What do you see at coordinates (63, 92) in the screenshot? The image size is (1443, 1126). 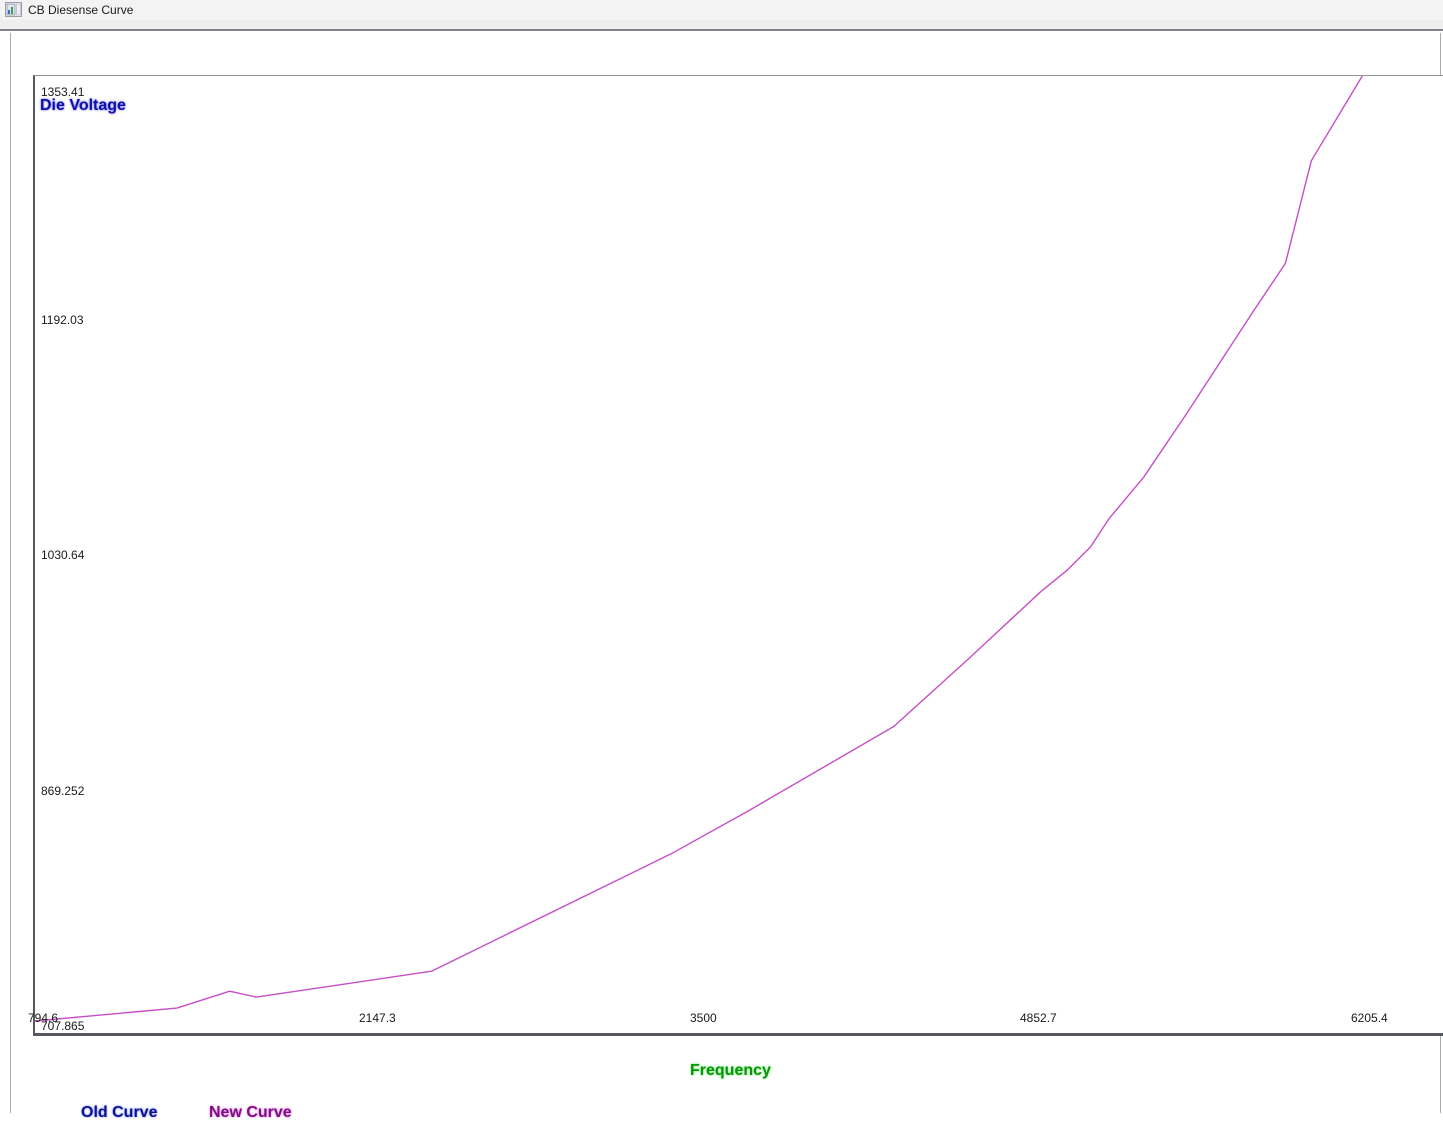 I see `y-tick-label: 1353.41` at bounding box center [63, 92].